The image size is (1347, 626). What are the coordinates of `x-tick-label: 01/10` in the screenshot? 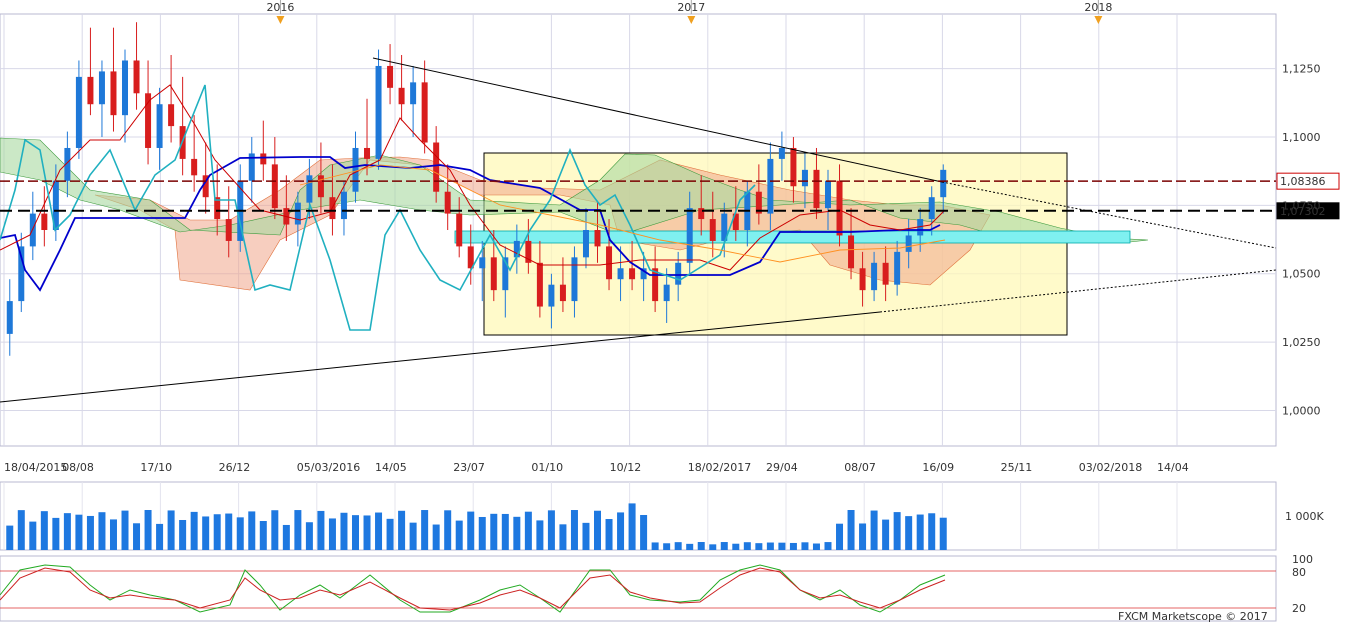 It's located at (547, 467).